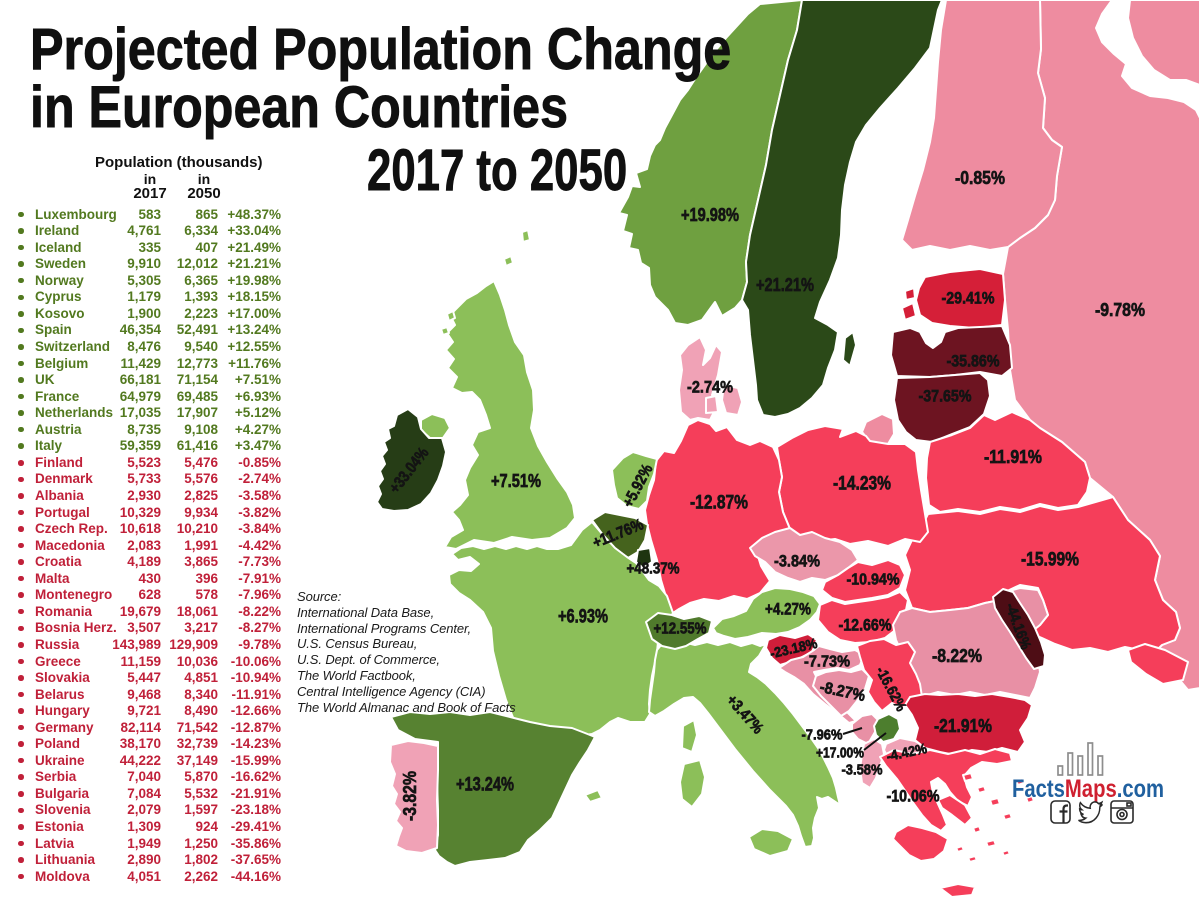  What do you see at coordinates (913, 796) in the screenshot?
I see `svg-text: -10.06%` at bounding box center [913, 796].